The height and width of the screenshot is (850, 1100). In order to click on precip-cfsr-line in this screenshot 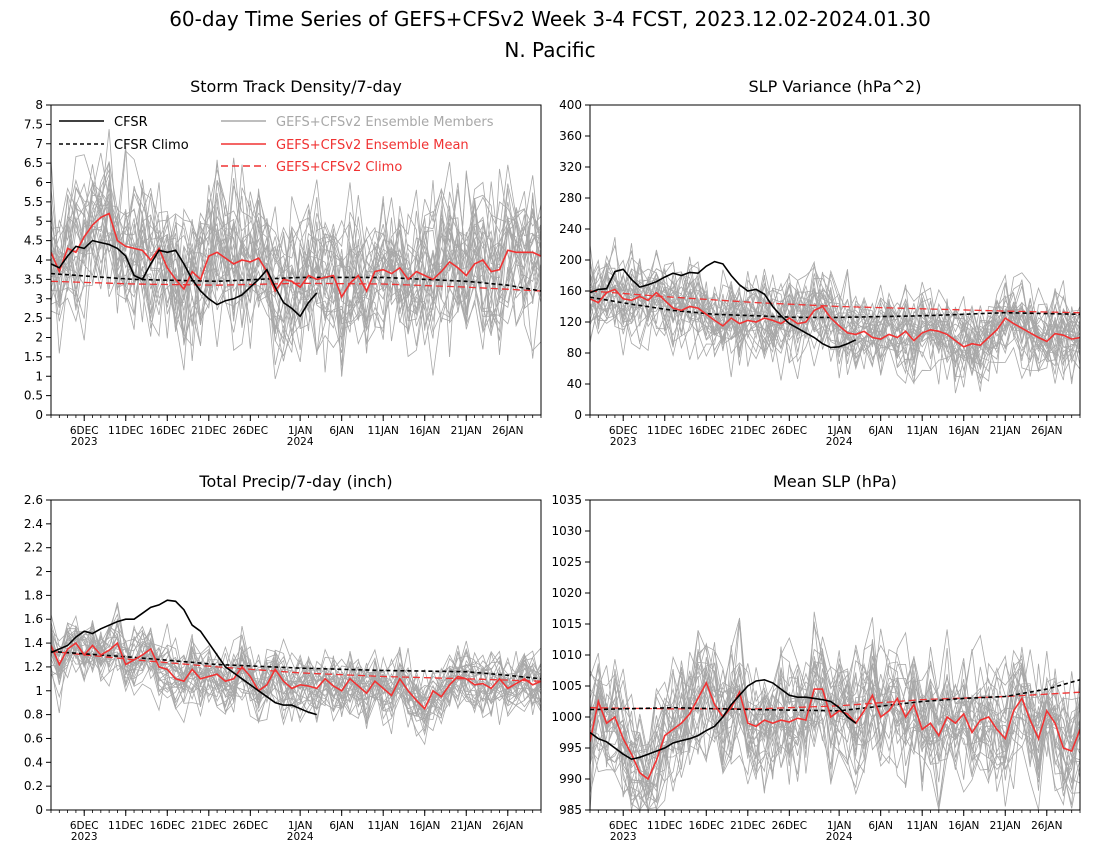, I will do `click(184, 657)`.